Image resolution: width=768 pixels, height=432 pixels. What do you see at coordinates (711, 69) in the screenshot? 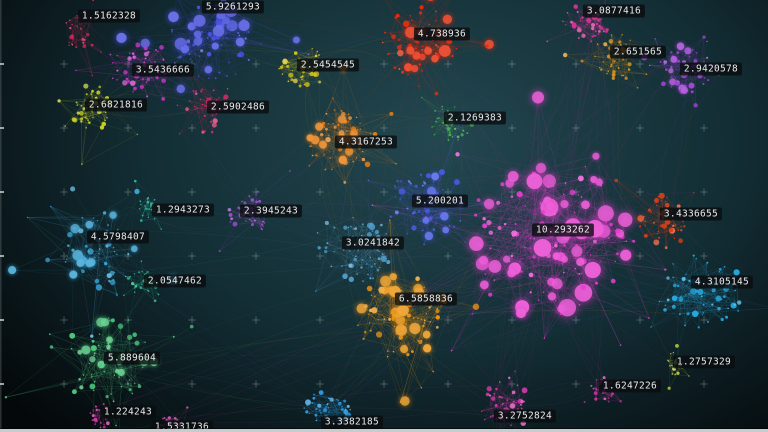
I see `cluster-label: 2.9420578` at bounding box center [711, 69].